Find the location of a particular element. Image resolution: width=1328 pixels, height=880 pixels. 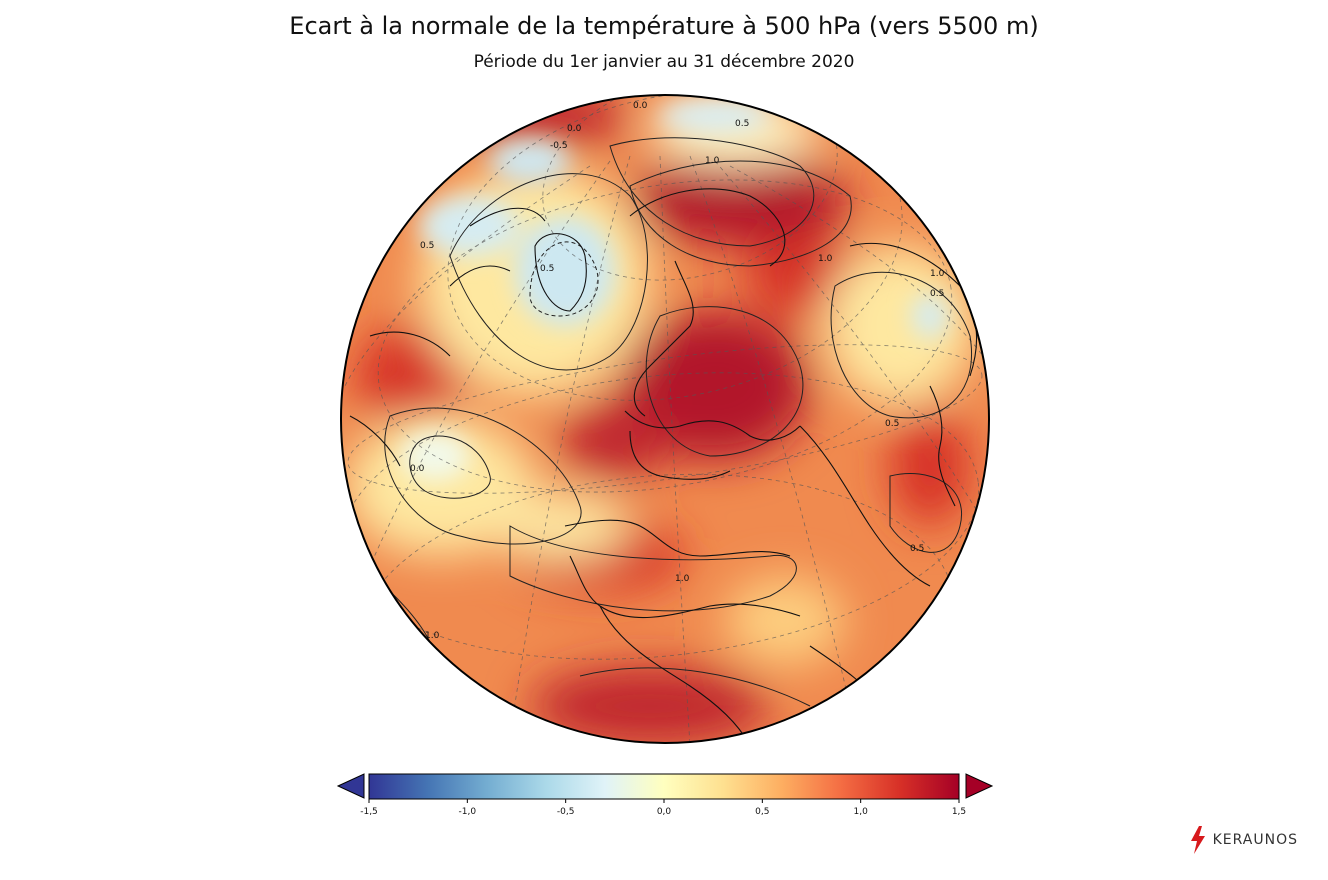

anomaly-cold-greenland is located at coordinates (565, 271).